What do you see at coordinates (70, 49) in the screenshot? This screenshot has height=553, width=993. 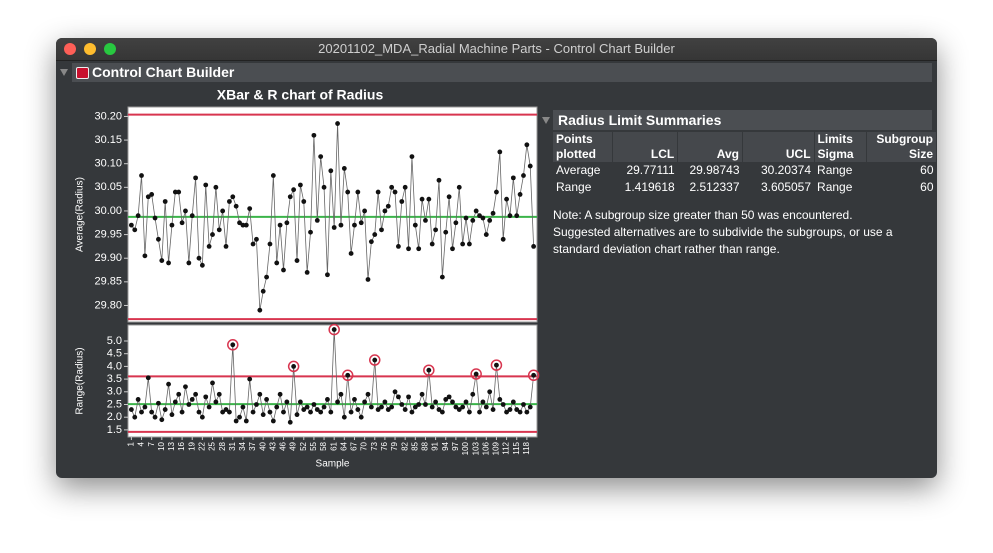 I see `close-button` at bounding box center [70, 49].